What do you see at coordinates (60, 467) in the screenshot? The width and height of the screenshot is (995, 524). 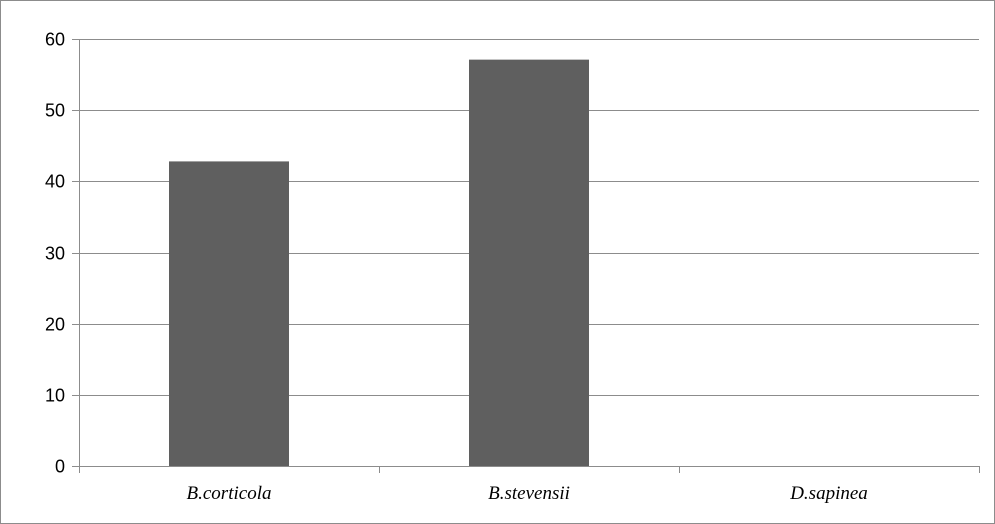 I see `y-tick-label-0: 0` at bounding box center [60, 467].